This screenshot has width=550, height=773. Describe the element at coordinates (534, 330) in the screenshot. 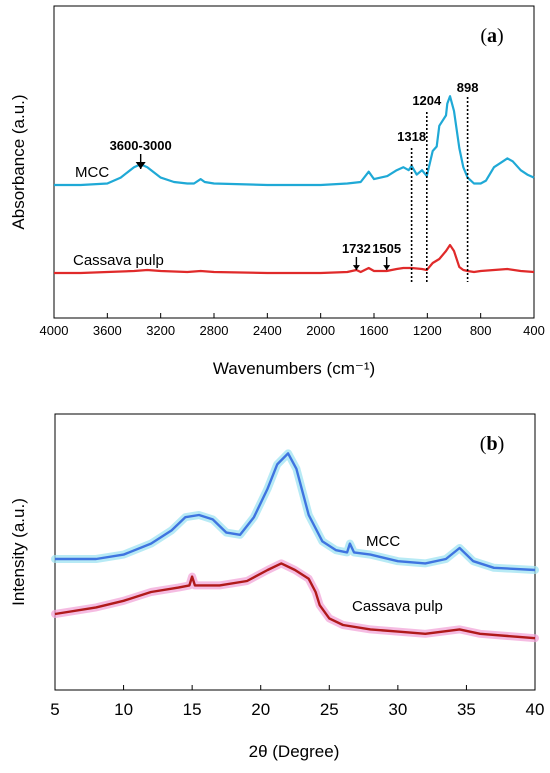

I see `x-tick-label-400: 400` at that location.